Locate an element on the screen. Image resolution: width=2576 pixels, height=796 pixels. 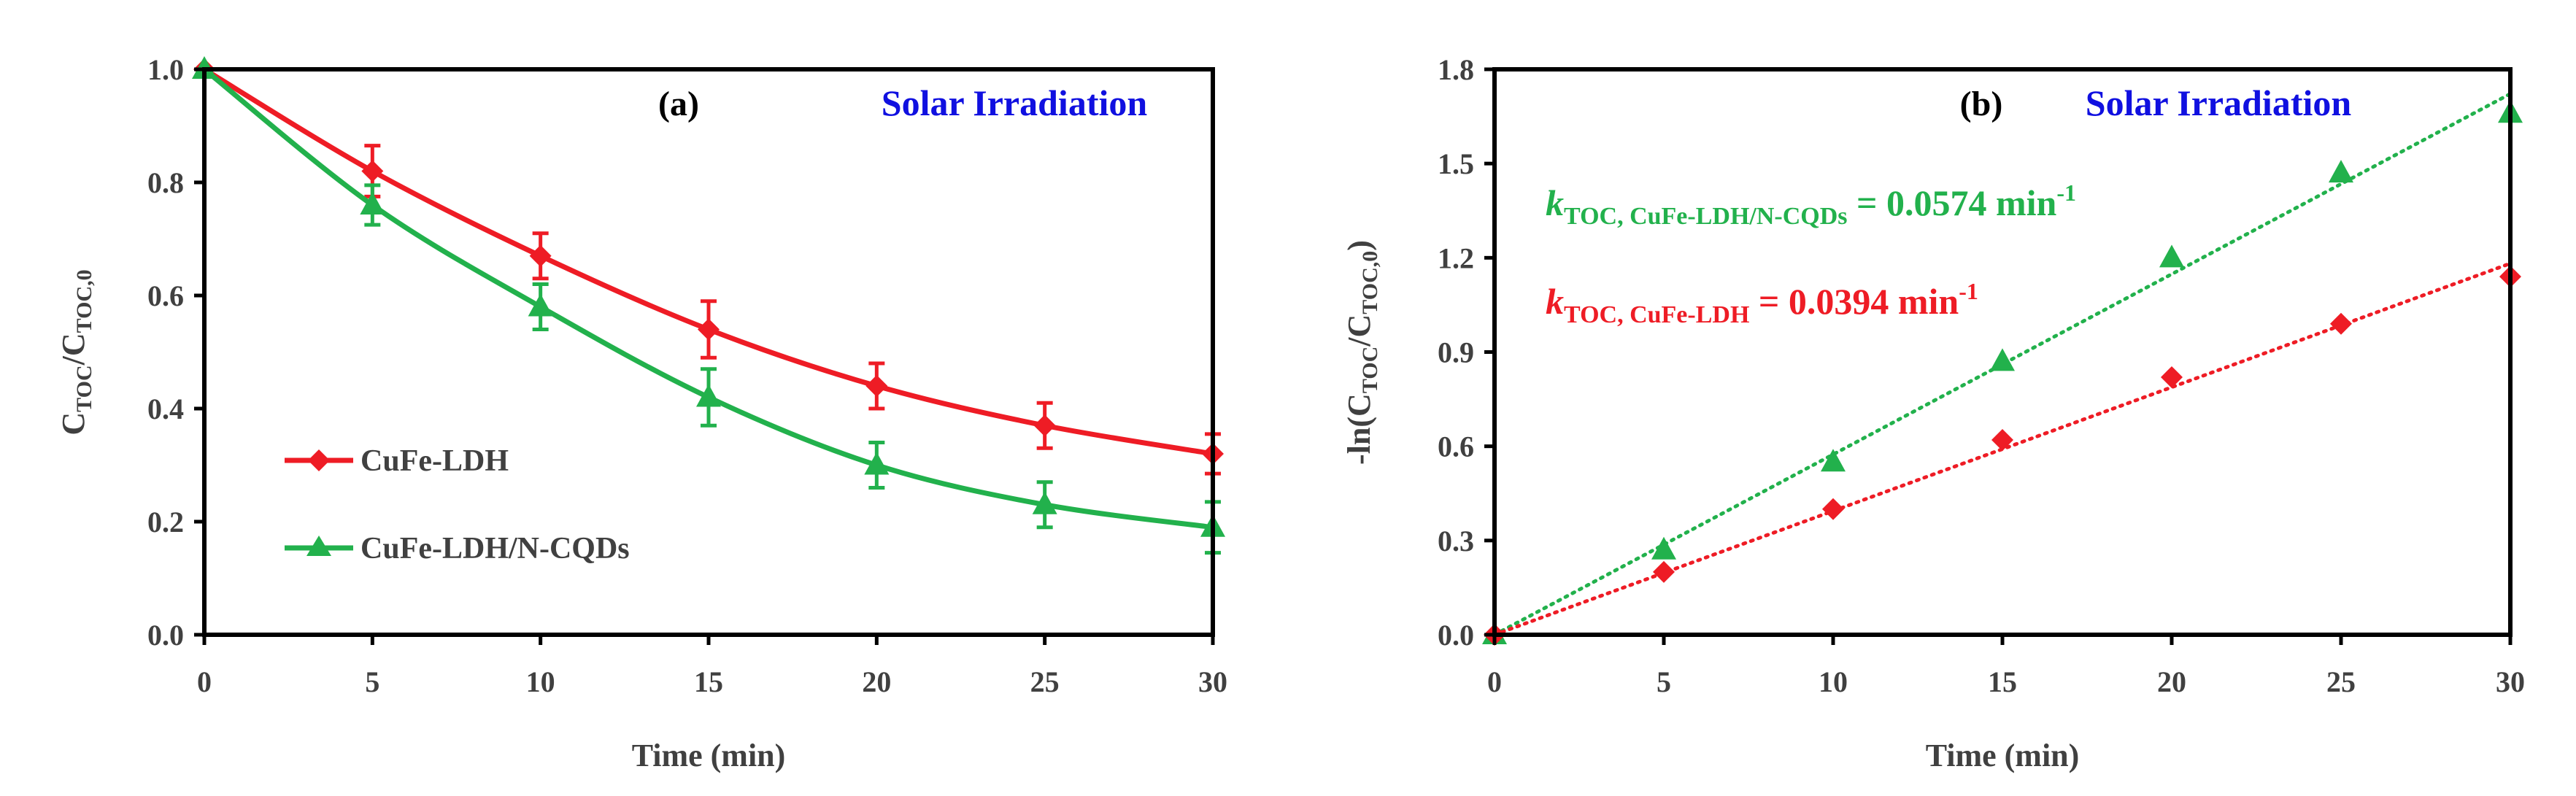
ya-base: C is located at coordinates (73, 424).